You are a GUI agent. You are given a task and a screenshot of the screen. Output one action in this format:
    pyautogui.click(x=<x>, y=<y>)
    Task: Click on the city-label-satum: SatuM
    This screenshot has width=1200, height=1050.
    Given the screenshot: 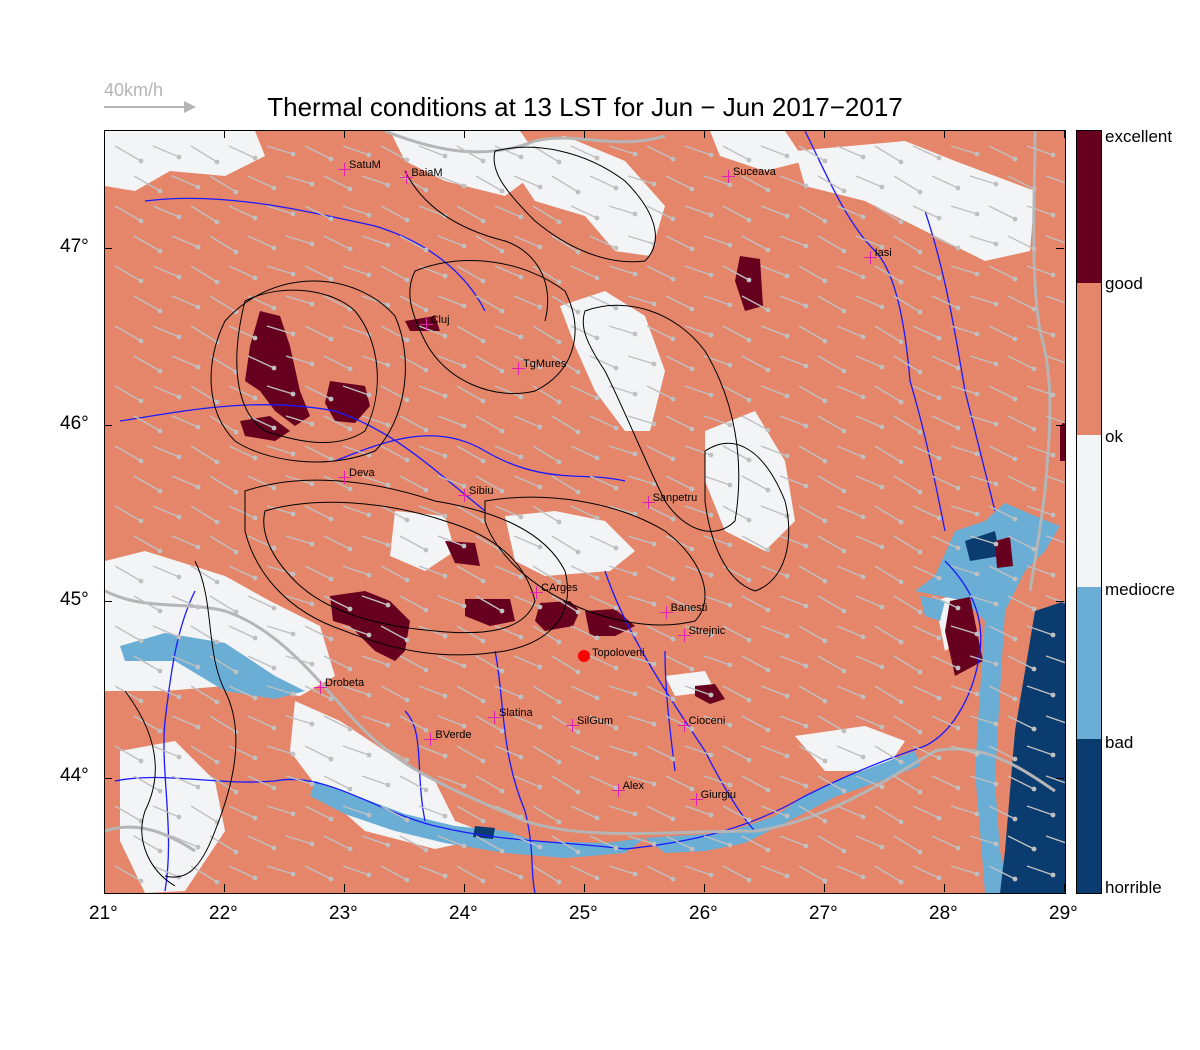 What is the action you would take?
    pyautogui.click(x=365, y=164)
    